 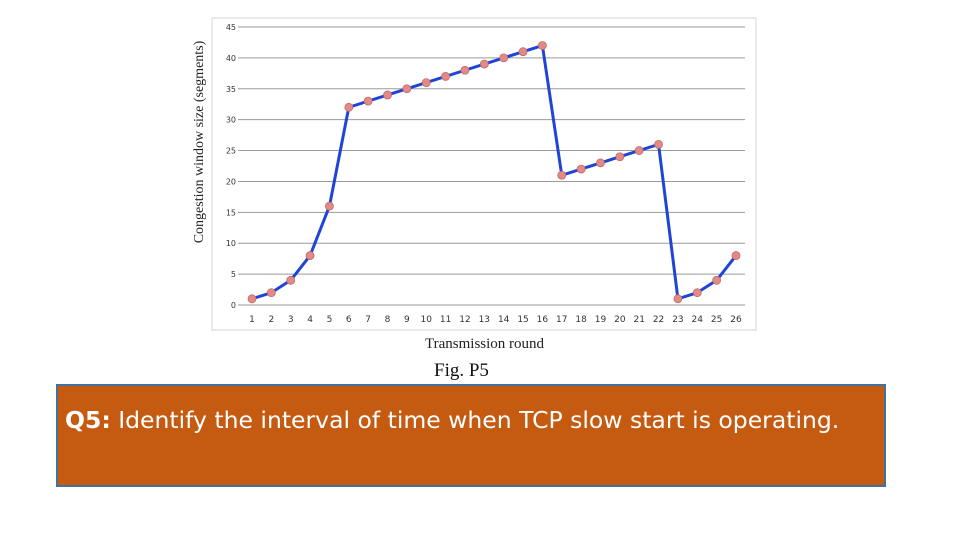 What do you see at coordinates (504, 320) in the screenshot?
I see `x-tick-label: 14` at bounding box center [504, 320].